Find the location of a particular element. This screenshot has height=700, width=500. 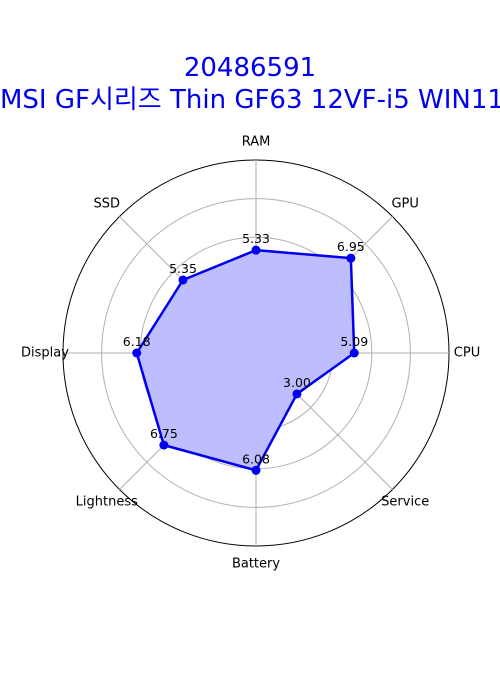

data-point-display is located at coordinates (137, 353).